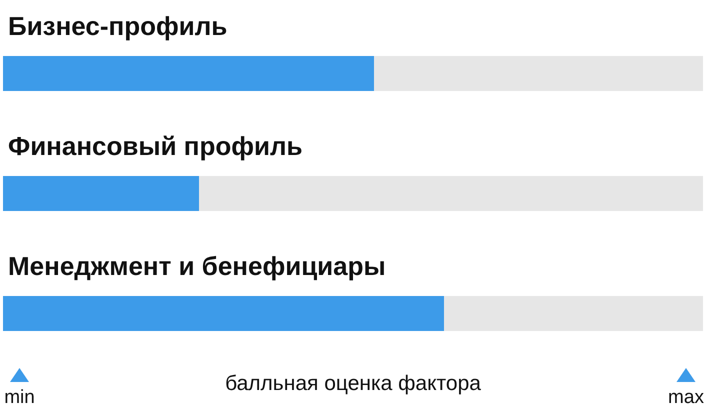 Image resolution: width=706 pixels, height=414 pixels. I want to click on y-tick-label: Финансовый профиль, so click(155, 146).